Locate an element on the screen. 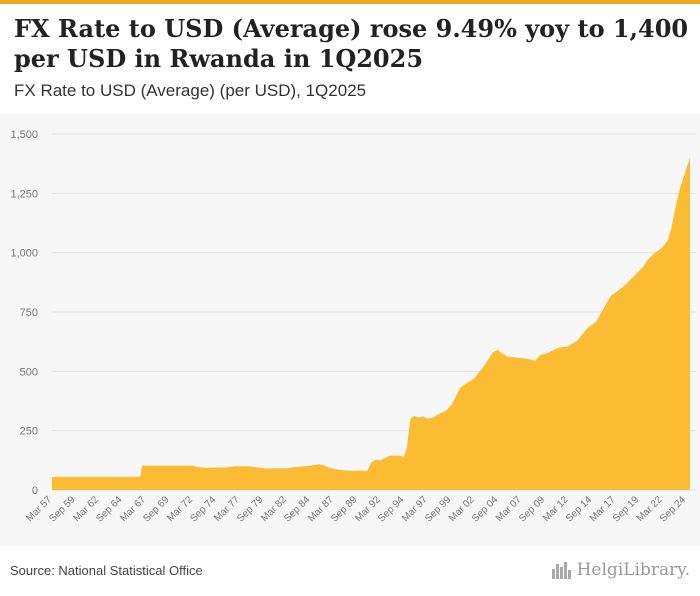  y-tick-label: 1,250 is located at coordinates (24, 194).